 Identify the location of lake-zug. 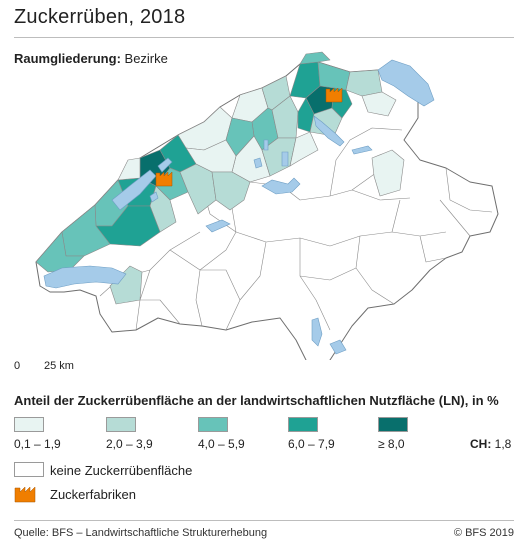
(285, 159).